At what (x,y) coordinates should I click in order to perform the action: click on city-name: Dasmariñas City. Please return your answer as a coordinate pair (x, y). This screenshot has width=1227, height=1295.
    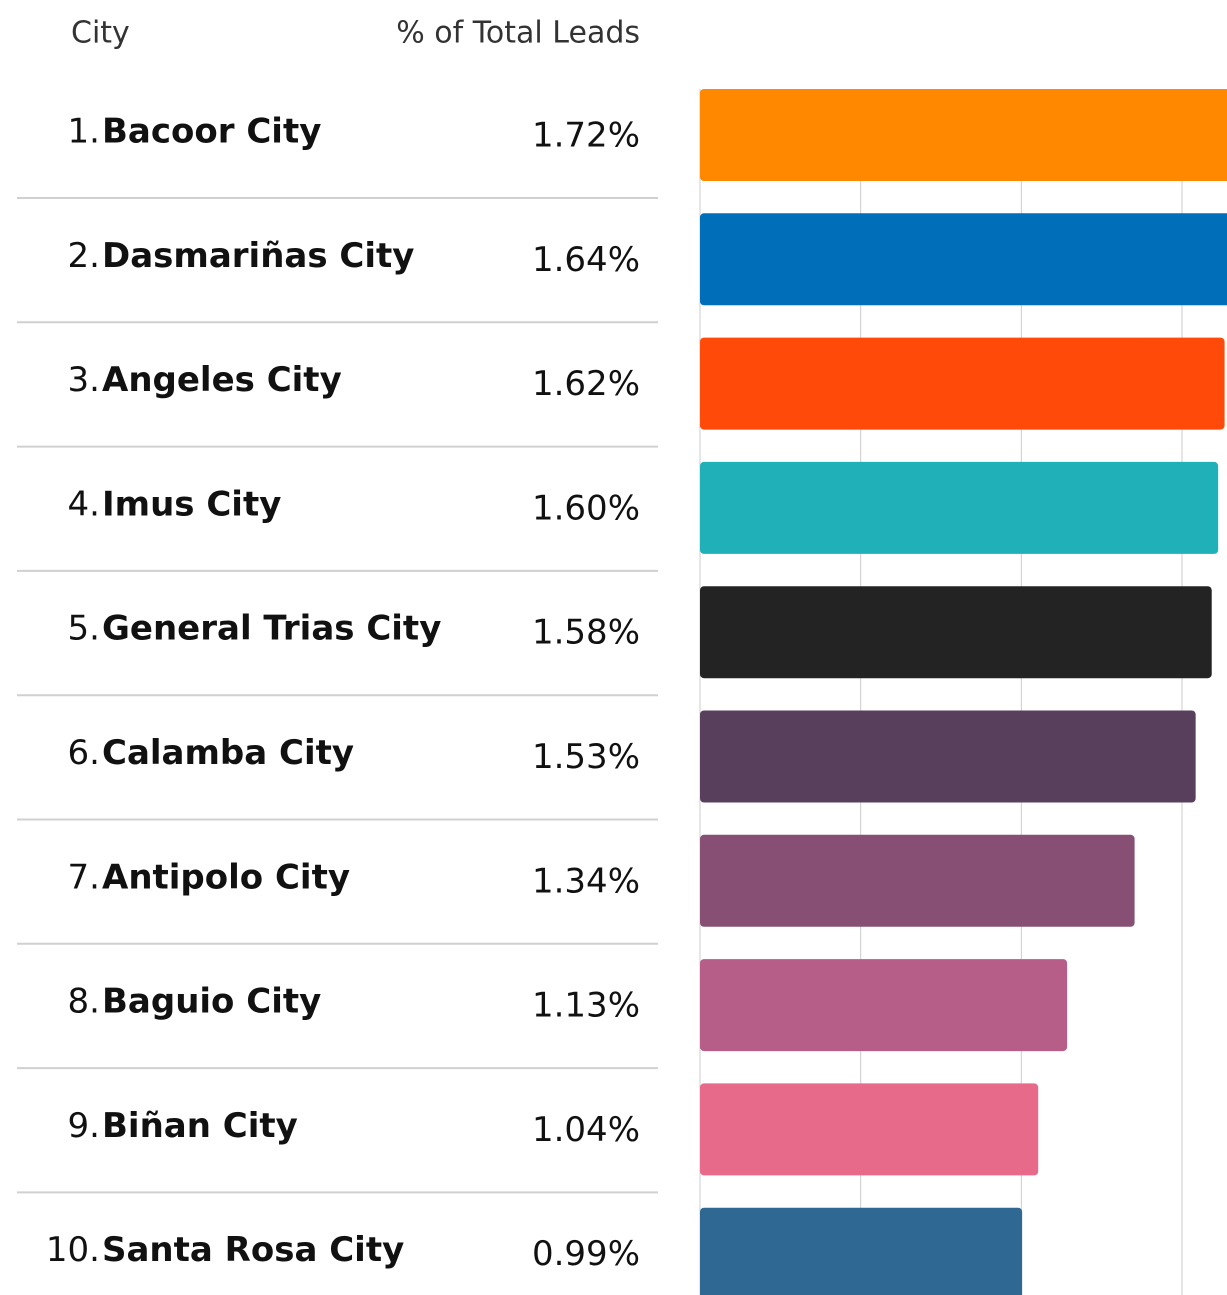
    Looking at the image, I should click on (258, 256).